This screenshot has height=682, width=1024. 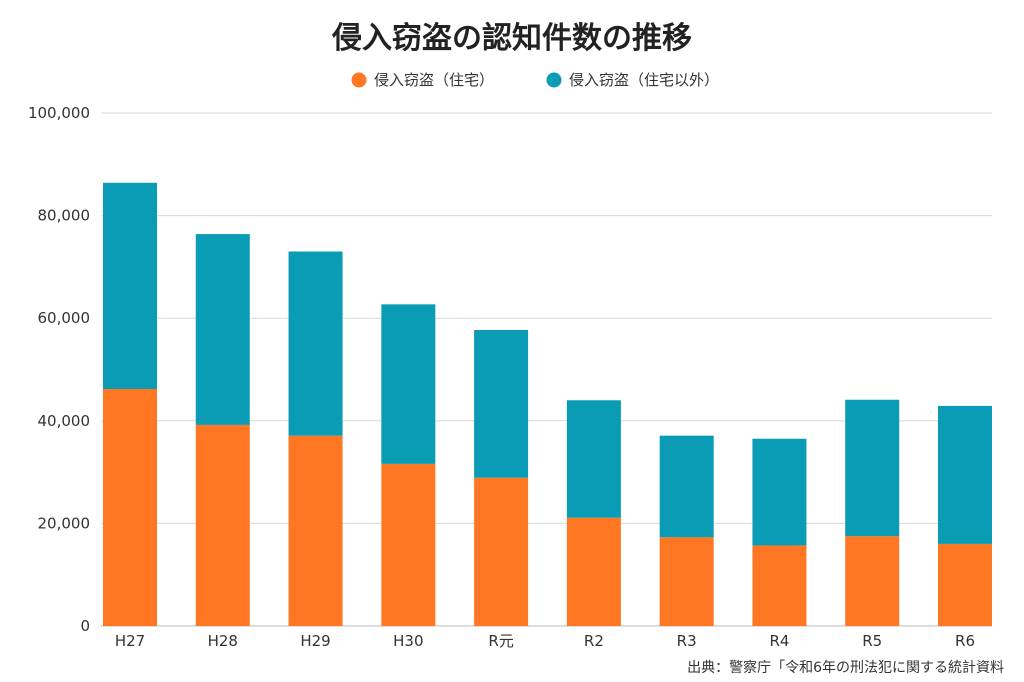 What do you see at coordinates (359, 80) in the screenshot?
I see `legend-marker-residential` at bounding box center [359, 80].